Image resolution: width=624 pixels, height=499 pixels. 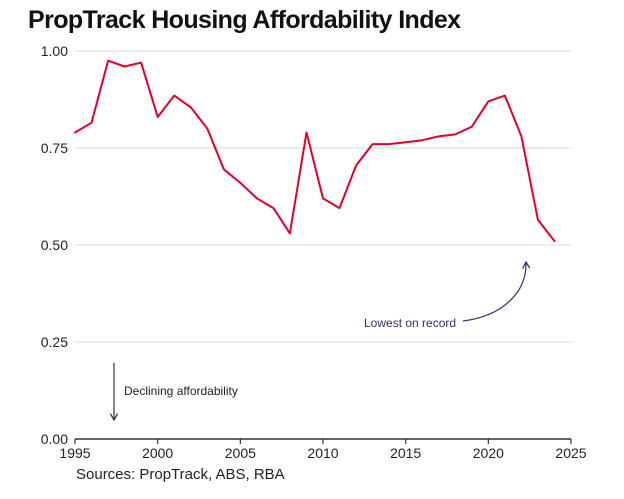 What do you see at coordinates (410, 323) in the screenshot?
I see `lowest-on-record-label: Lowest on record` at bounding box center [410, 323].